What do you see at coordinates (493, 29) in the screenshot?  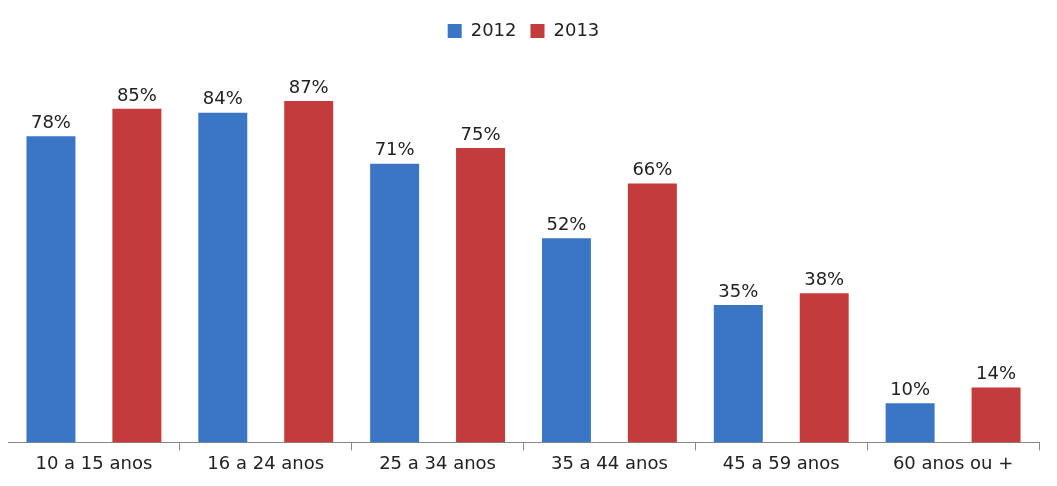 I see `legend-label: 2012` at bounding box center [493, 29].